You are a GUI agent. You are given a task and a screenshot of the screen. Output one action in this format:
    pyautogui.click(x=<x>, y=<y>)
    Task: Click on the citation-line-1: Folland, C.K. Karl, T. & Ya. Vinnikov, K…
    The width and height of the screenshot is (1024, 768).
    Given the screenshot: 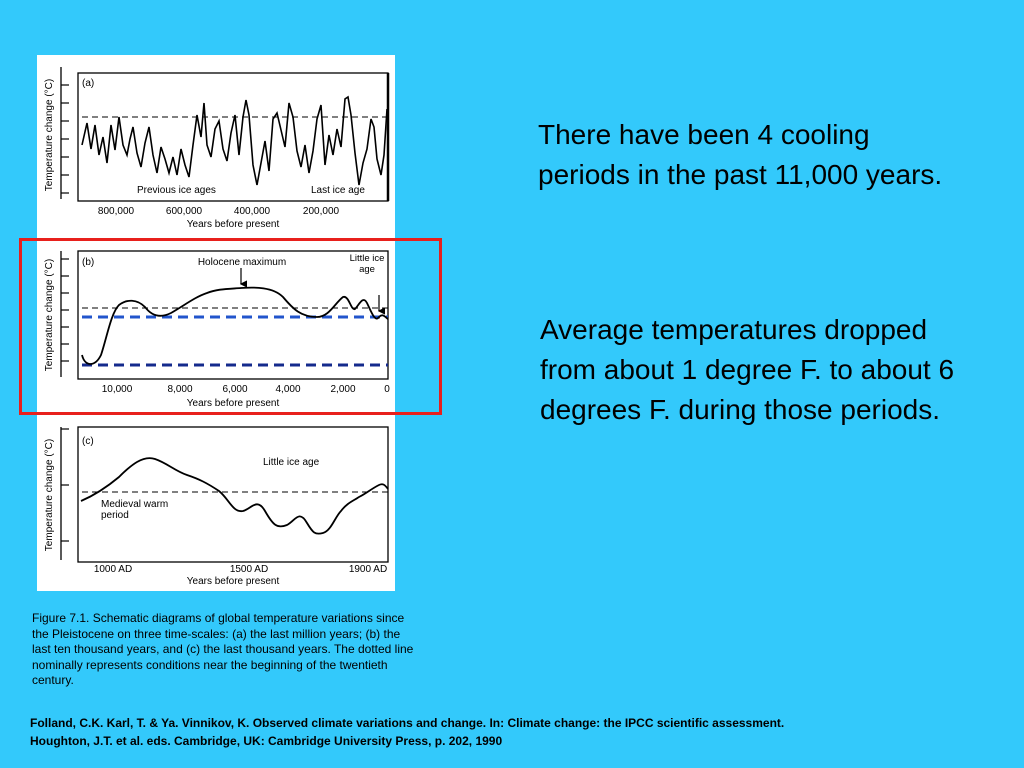 What is the action you would take?
    pyautogui.click(x=407, y=723)
    